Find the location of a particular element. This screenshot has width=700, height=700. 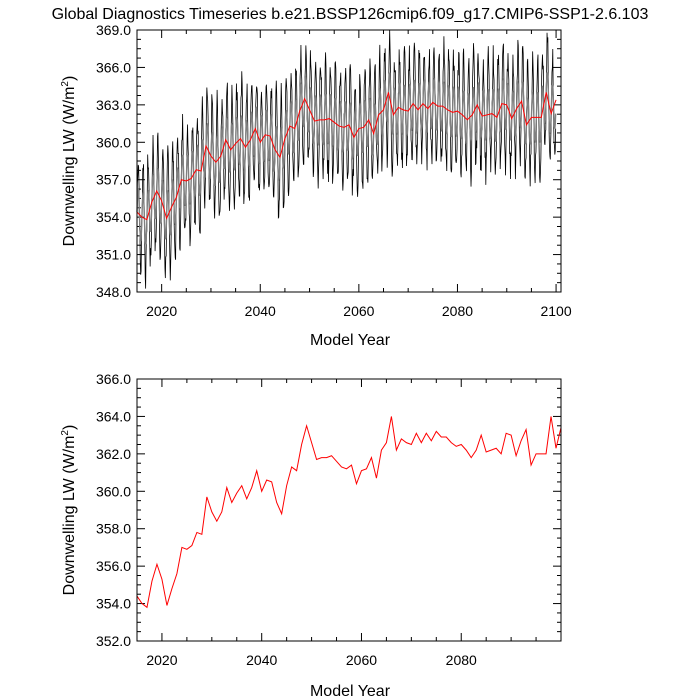

y-tick-label: 369.0 is located at coordinates (113, 30).